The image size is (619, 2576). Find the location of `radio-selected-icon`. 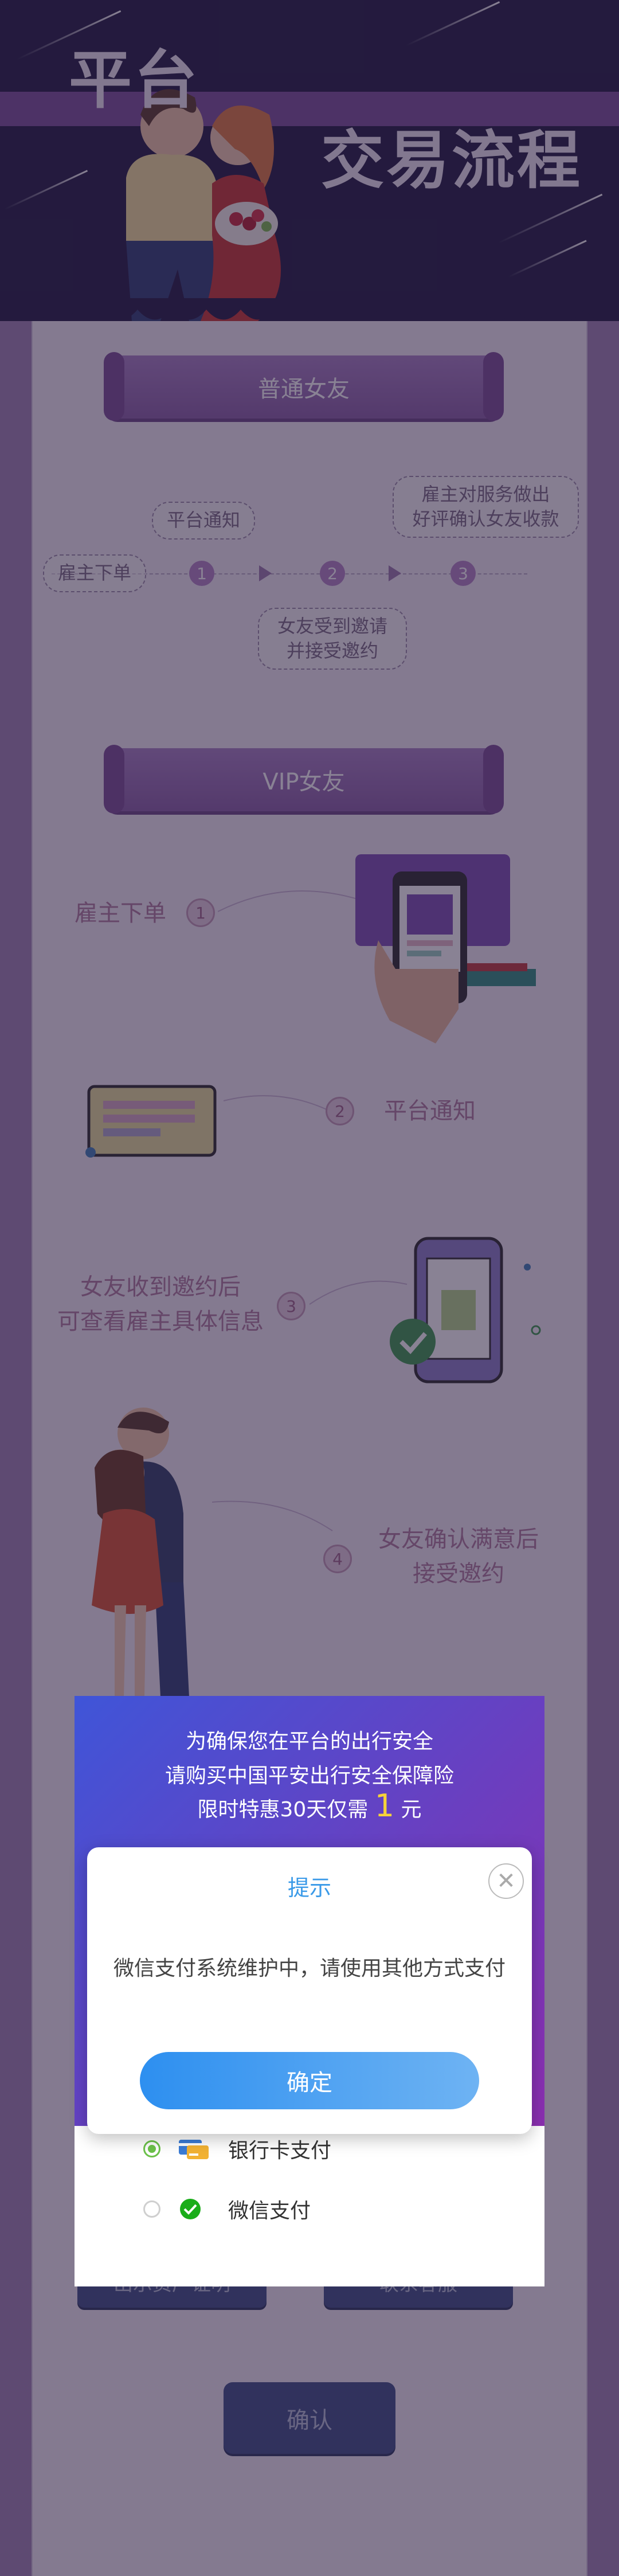

radio-selected-icon is located at coordinates (151, 2148).